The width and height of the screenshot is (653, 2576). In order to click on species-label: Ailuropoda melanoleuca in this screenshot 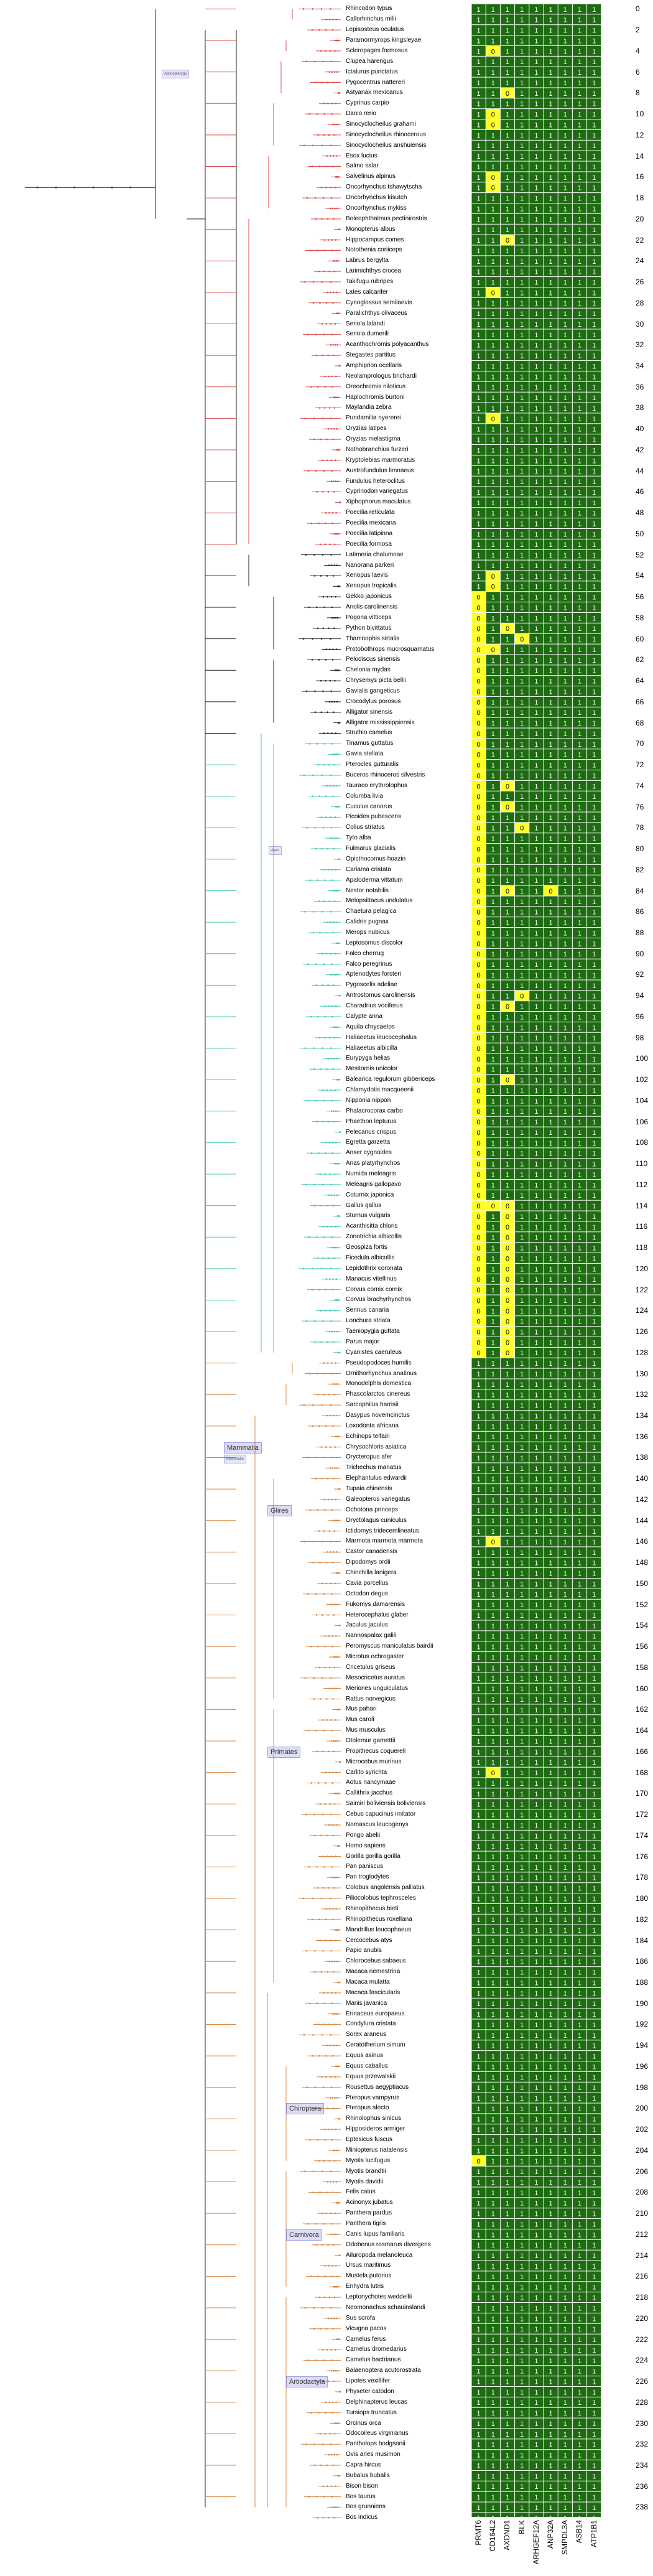, I will do `click(380, 2255)`.